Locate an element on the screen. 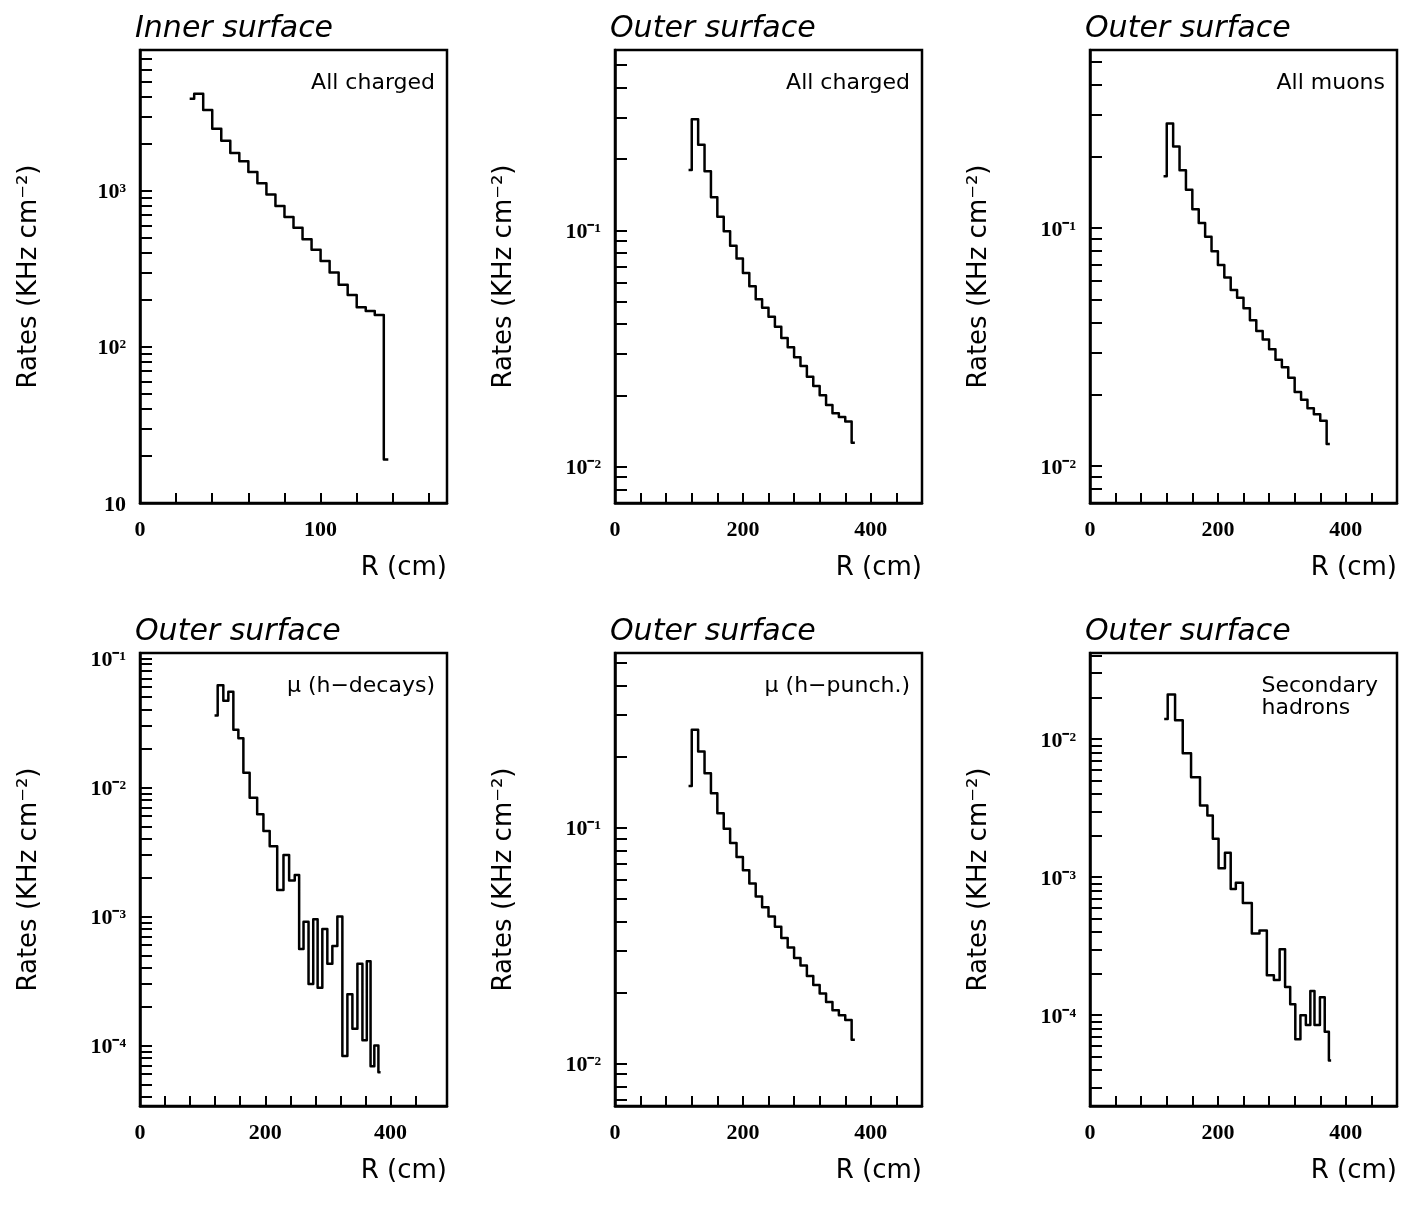  annotation: Secondary hadrons is located at coordinates (1323, 695).